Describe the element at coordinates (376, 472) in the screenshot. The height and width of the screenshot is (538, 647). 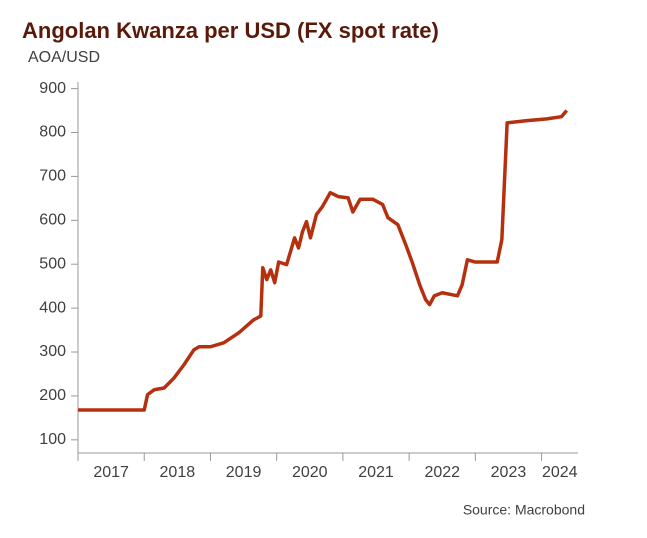
I see `x-tick-label: 2021` at that location.